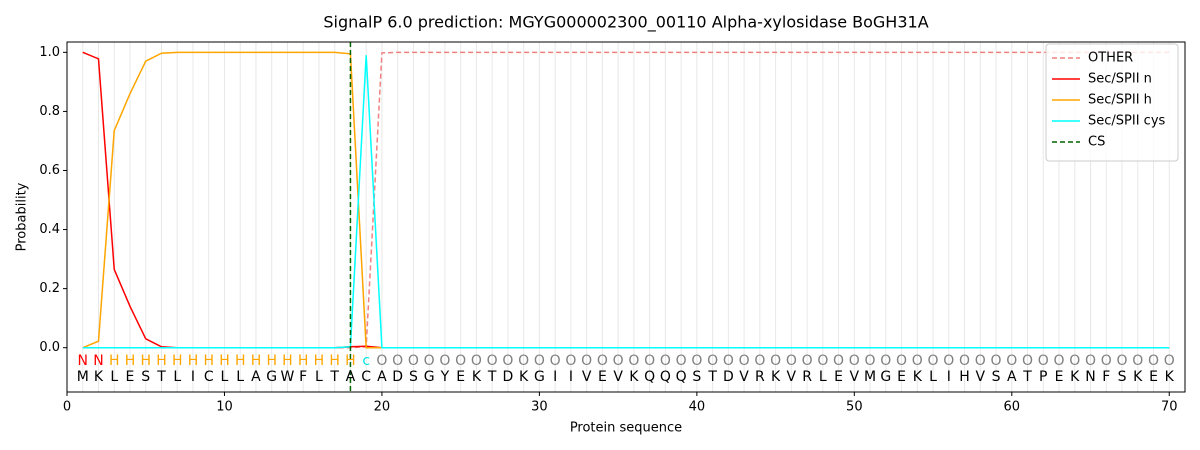 This screenshot has width=1200, height=450. I want to click on residue: M, so click(83, 377).